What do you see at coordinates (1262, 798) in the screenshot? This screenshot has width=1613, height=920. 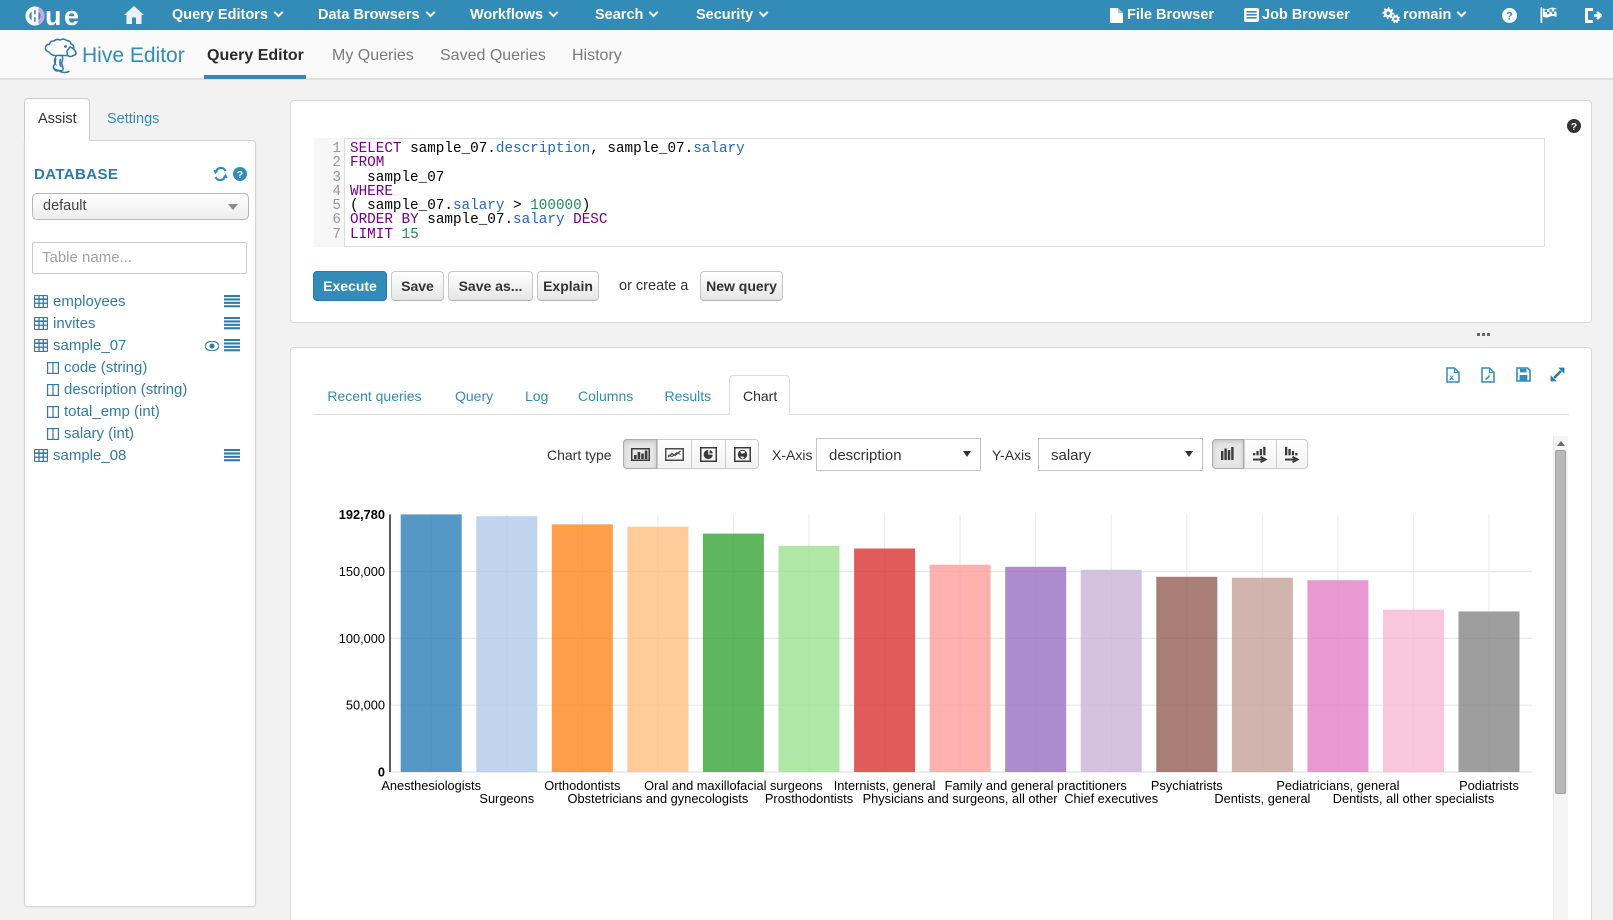 I see `svg-text: Dentists, general` at bounding box center [1262, 798].